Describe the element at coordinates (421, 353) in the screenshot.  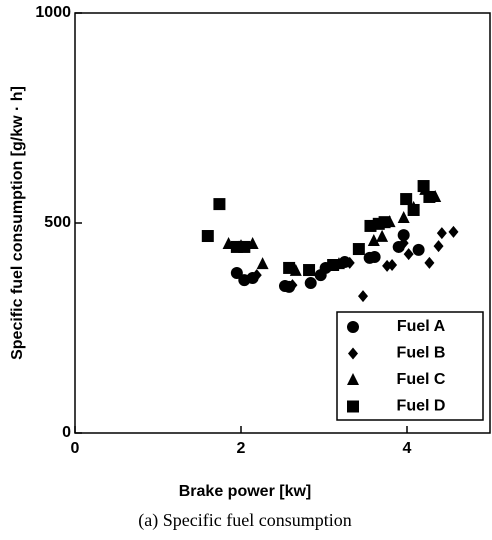
I see `legend-label: Fuel B` at that location.